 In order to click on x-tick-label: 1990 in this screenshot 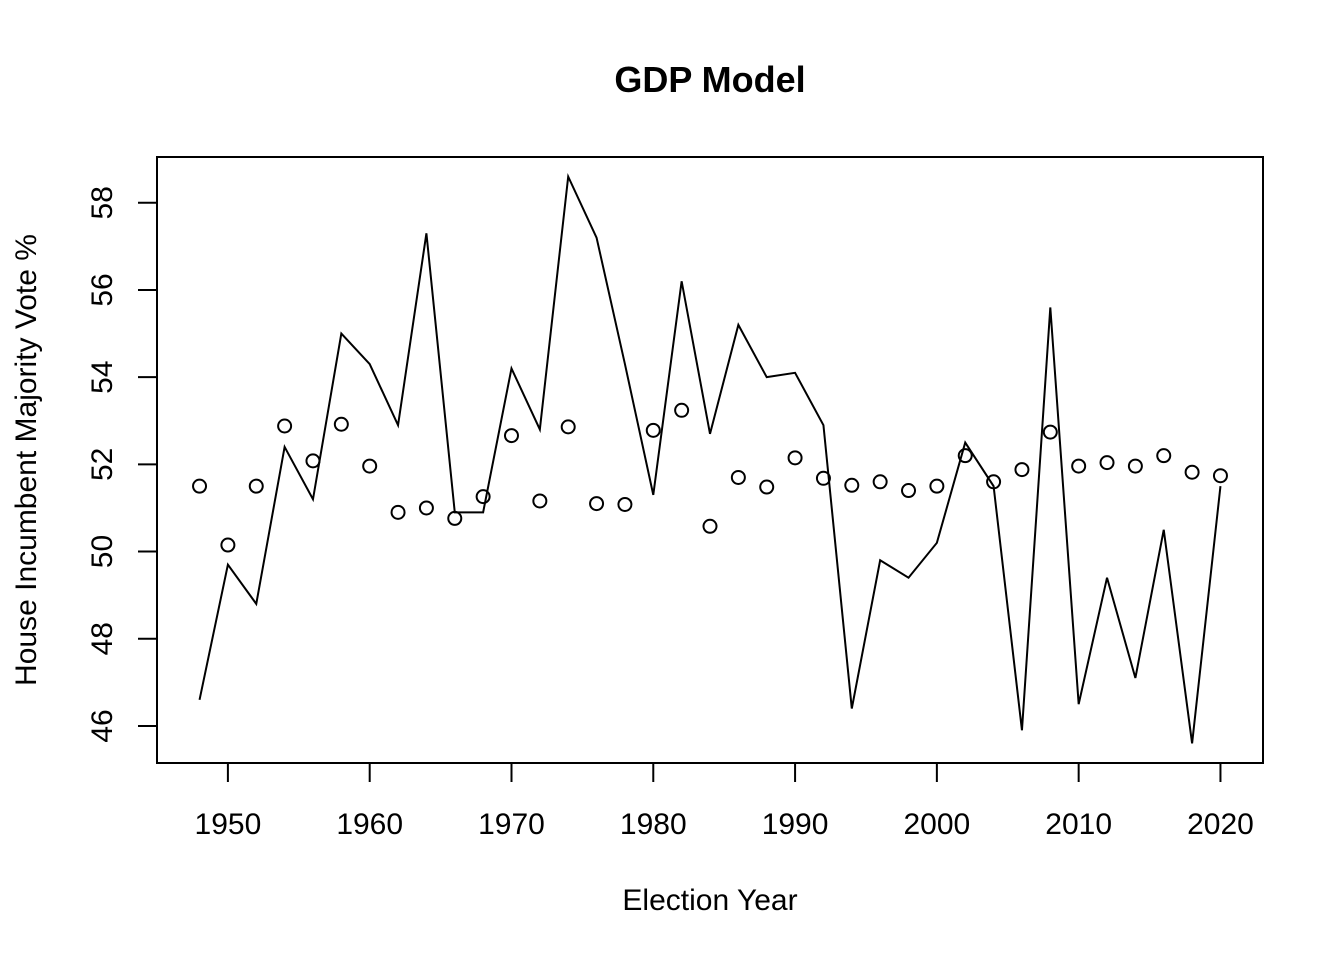, I will do `click(795, 824)`.